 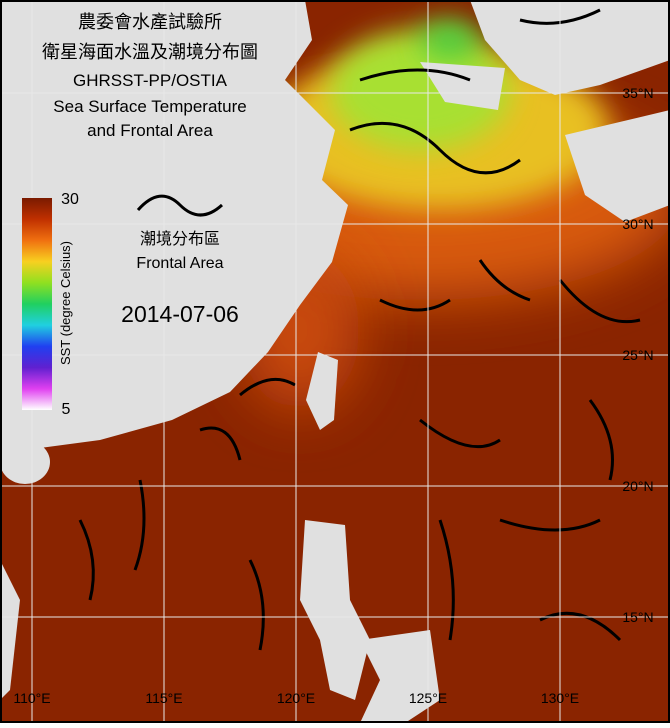 I want to click on date: 2014-07-06, so click(x=180, y=314).